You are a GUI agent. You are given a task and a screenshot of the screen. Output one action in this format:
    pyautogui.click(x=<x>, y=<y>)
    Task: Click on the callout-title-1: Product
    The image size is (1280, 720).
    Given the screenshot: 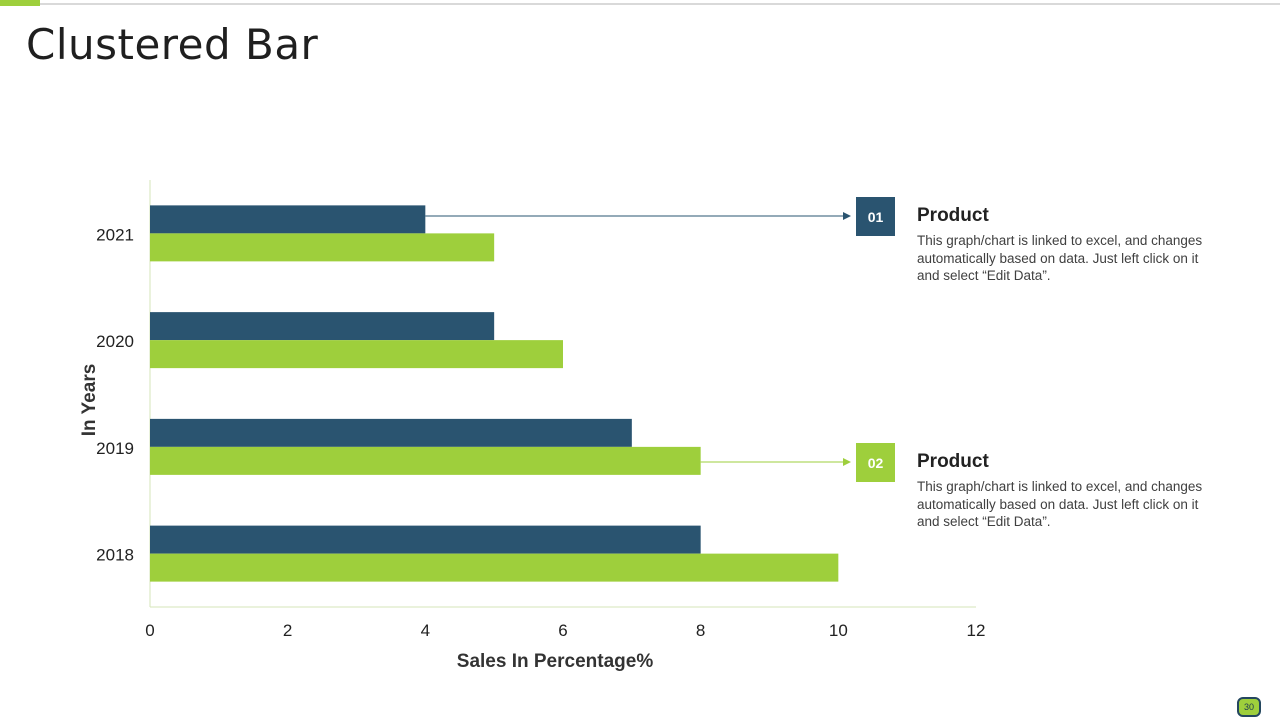 What is the action you would take?
    pyautogui.click(x=953, y=215)
    